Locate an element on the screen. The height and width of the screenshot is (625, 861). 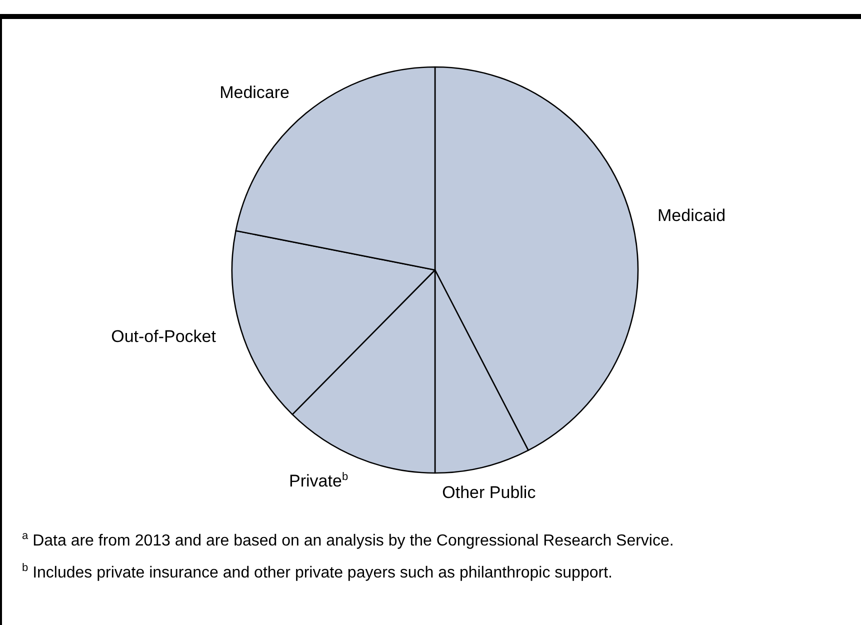
text: $^{a}$ Data are from 2013 and are based on an analysis by the Congressional Research Service. is located at coordinates (348, 540).